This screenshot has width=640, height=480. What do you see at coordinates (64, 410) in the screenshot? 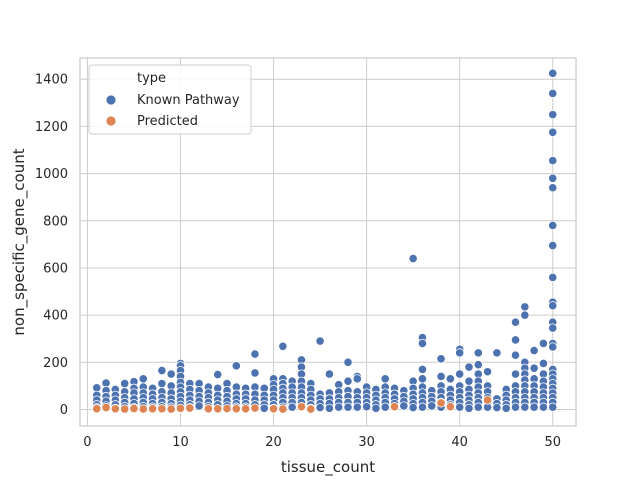
I see `y-tick-label: 0` at bounding box center [64, 410].